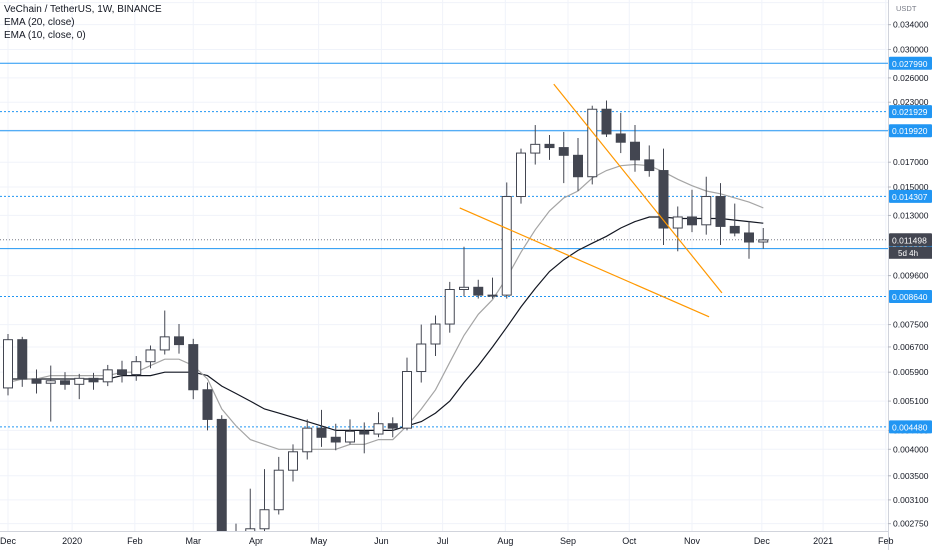 The image size is (932, 550). What do you see at coordinates (8, 541) in the screenshot?
I see `time-tick-label: Dec` at bounding box center [8, 541].